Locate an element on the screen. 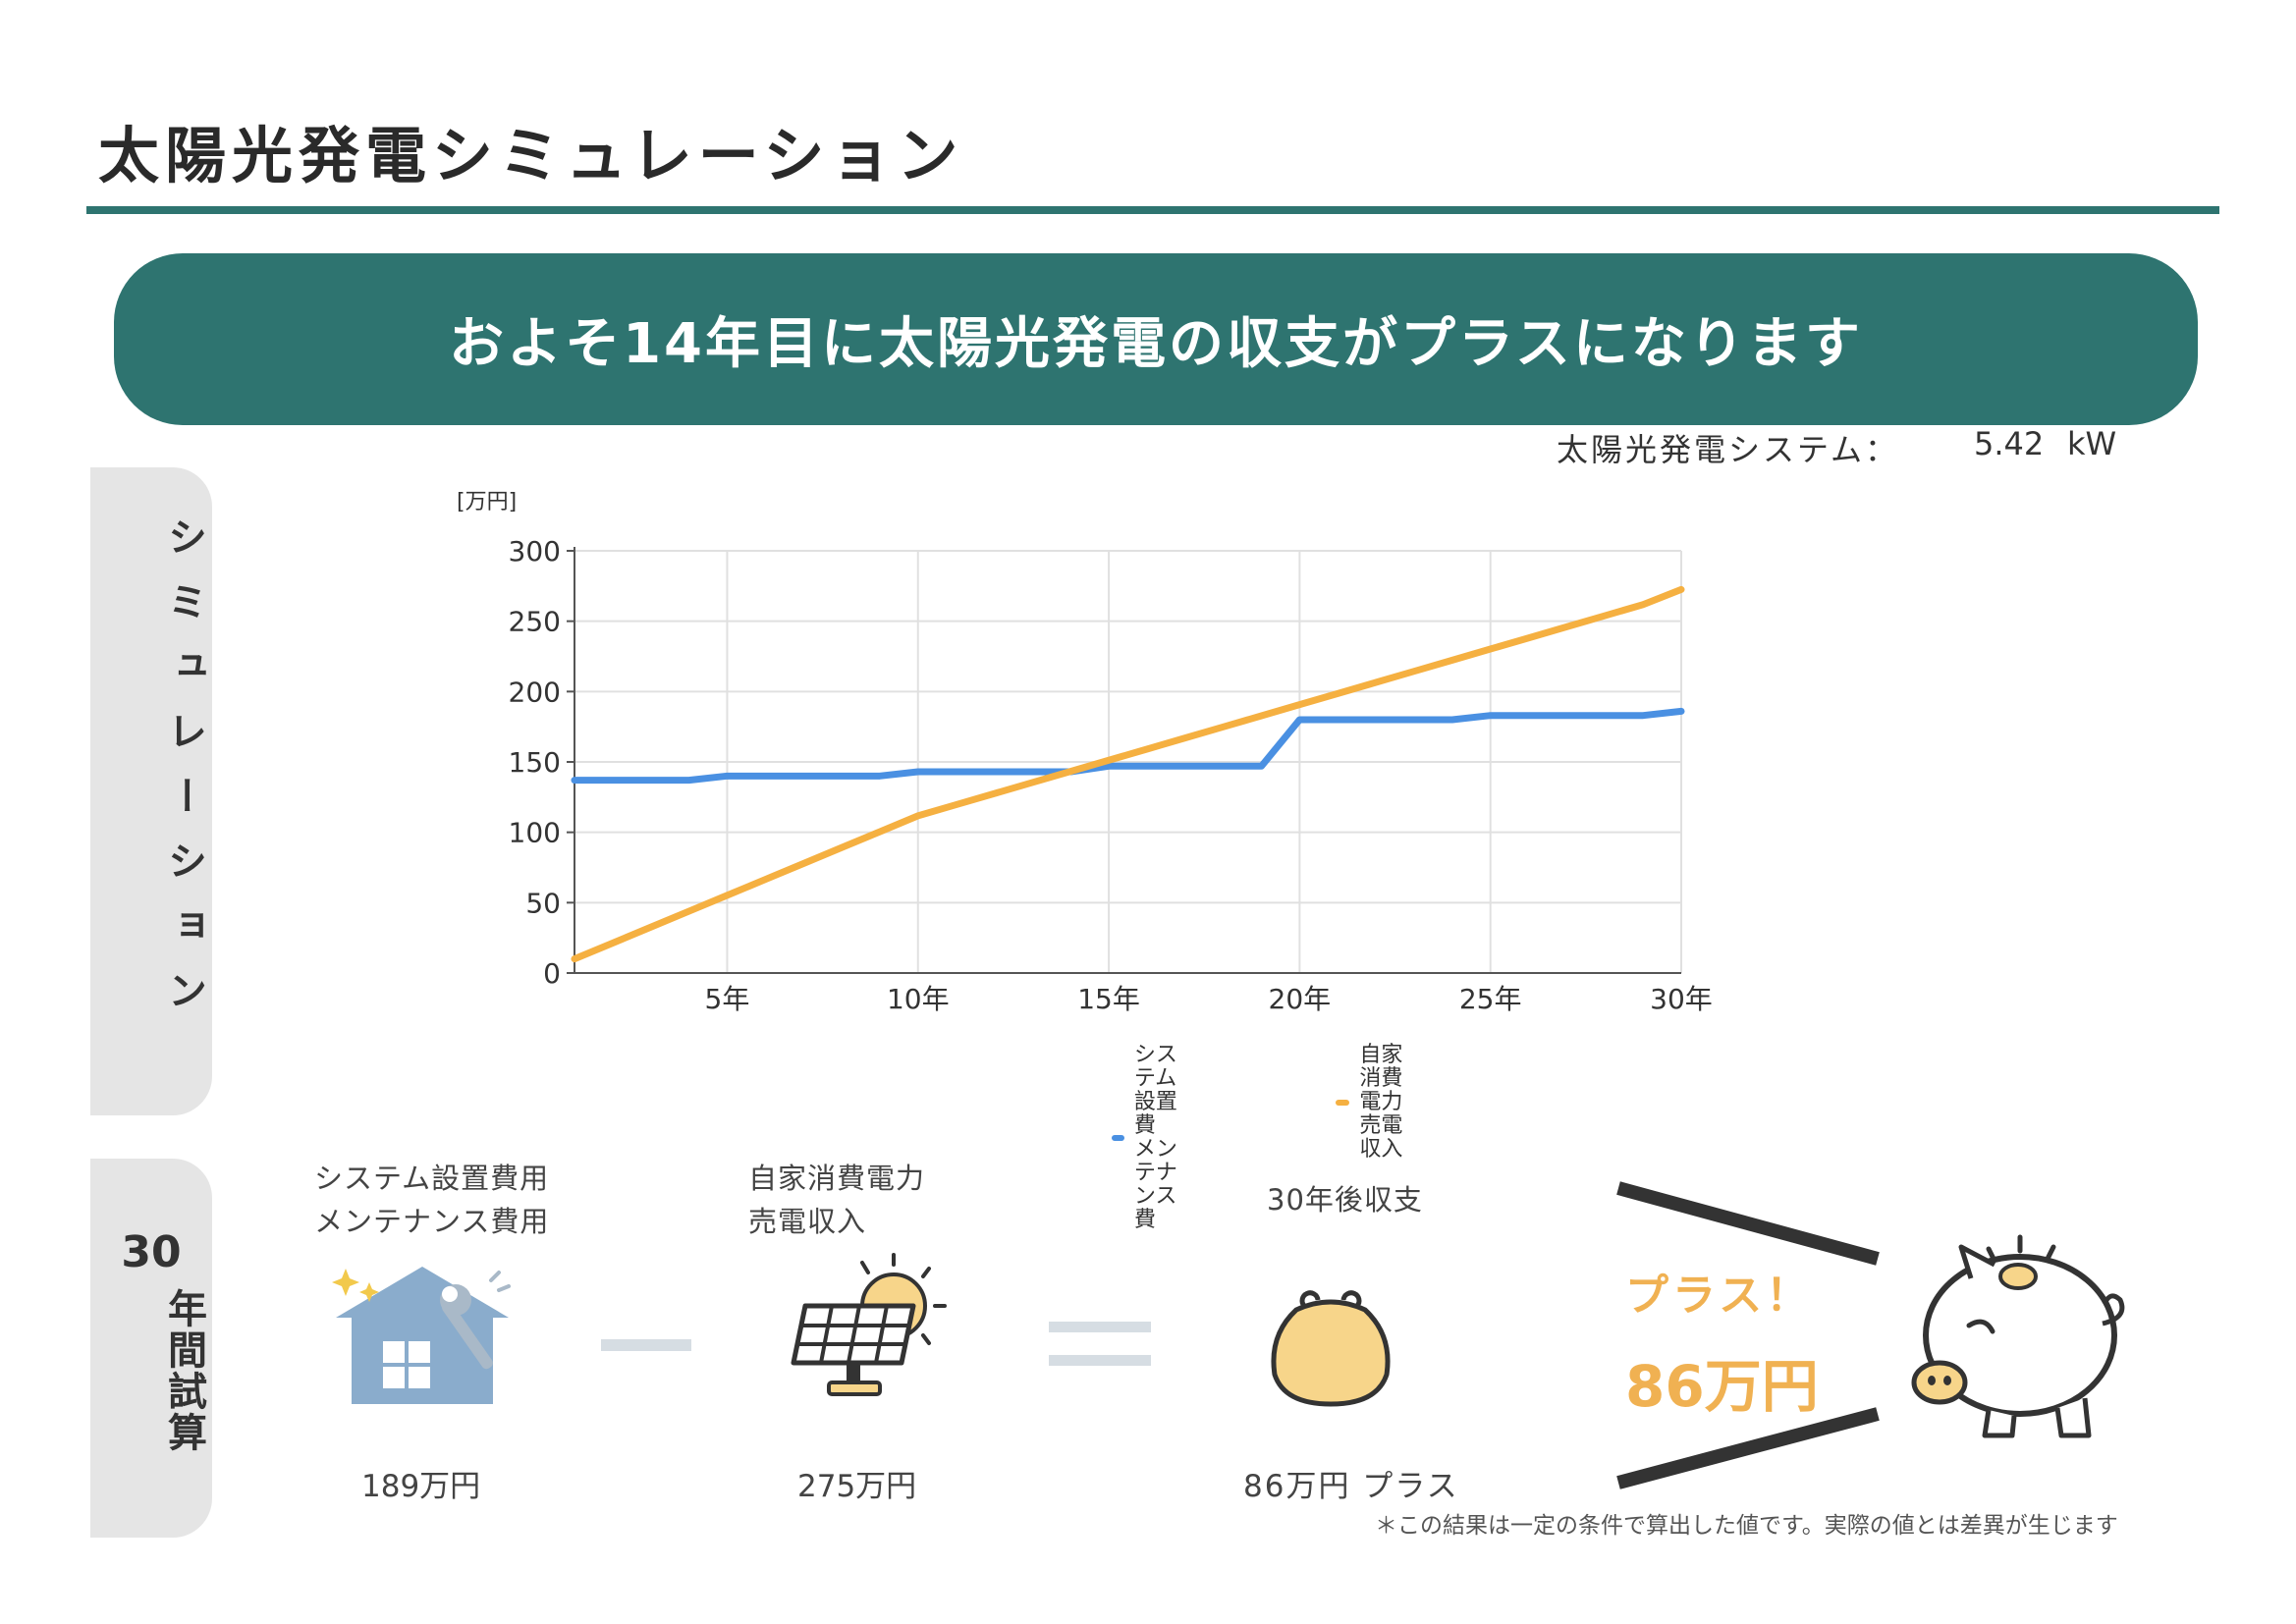 This screenshot has width=2296, height=1624. chart-grid is located at coordinates (1128, 762).